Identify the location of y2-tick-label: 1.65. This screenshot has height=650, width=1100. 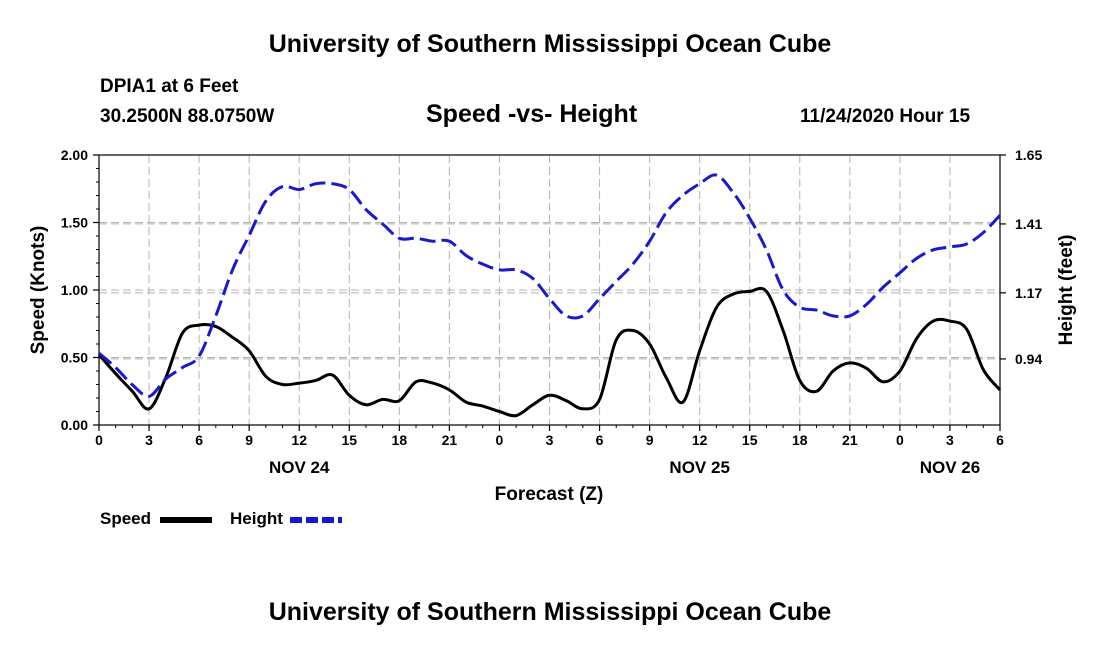
(1028, 155).